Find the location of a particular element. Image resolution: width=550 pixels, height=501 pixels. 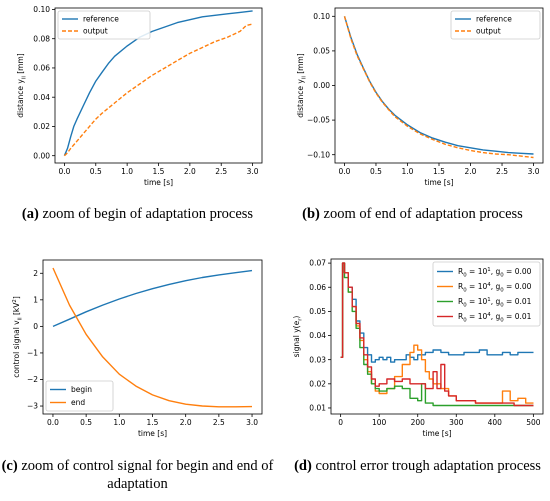

y-tick-label-b: 0.05 is located at coordinates (321, 51).